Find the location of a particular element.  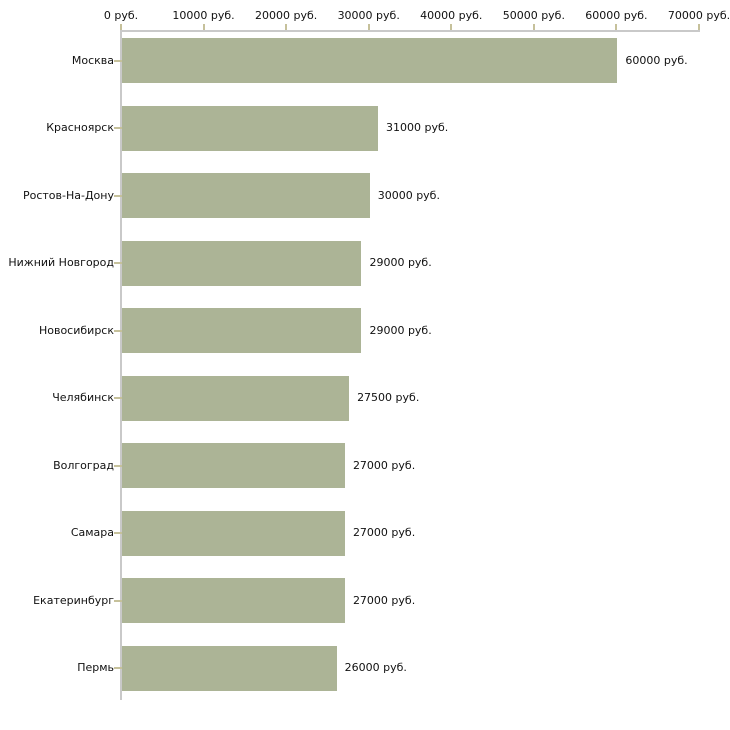

x-axis-tick-label: 60000 руб. is located at coordinates (616, 15).